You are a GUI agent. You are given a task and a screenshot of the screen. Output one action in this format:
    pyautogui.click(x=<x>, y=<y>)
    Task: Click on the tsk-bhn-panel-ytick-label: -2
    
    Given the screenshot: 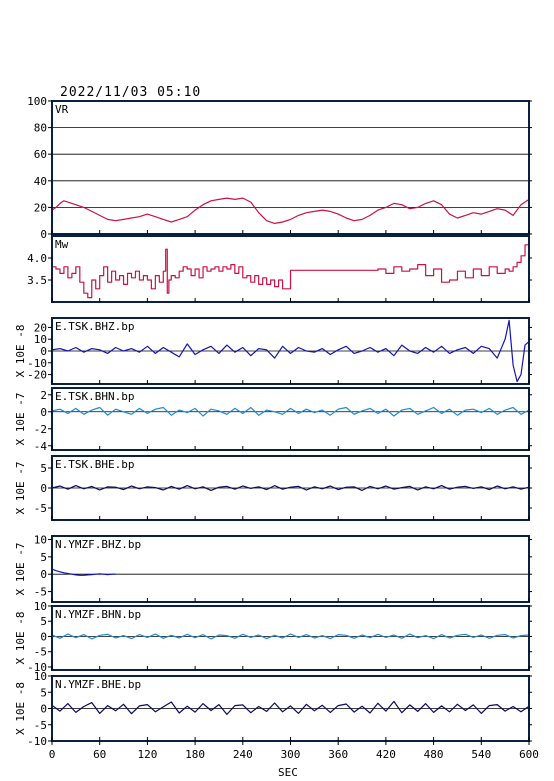 What is the action you would take?
    pyautogui.click(x=40, y=429)
    